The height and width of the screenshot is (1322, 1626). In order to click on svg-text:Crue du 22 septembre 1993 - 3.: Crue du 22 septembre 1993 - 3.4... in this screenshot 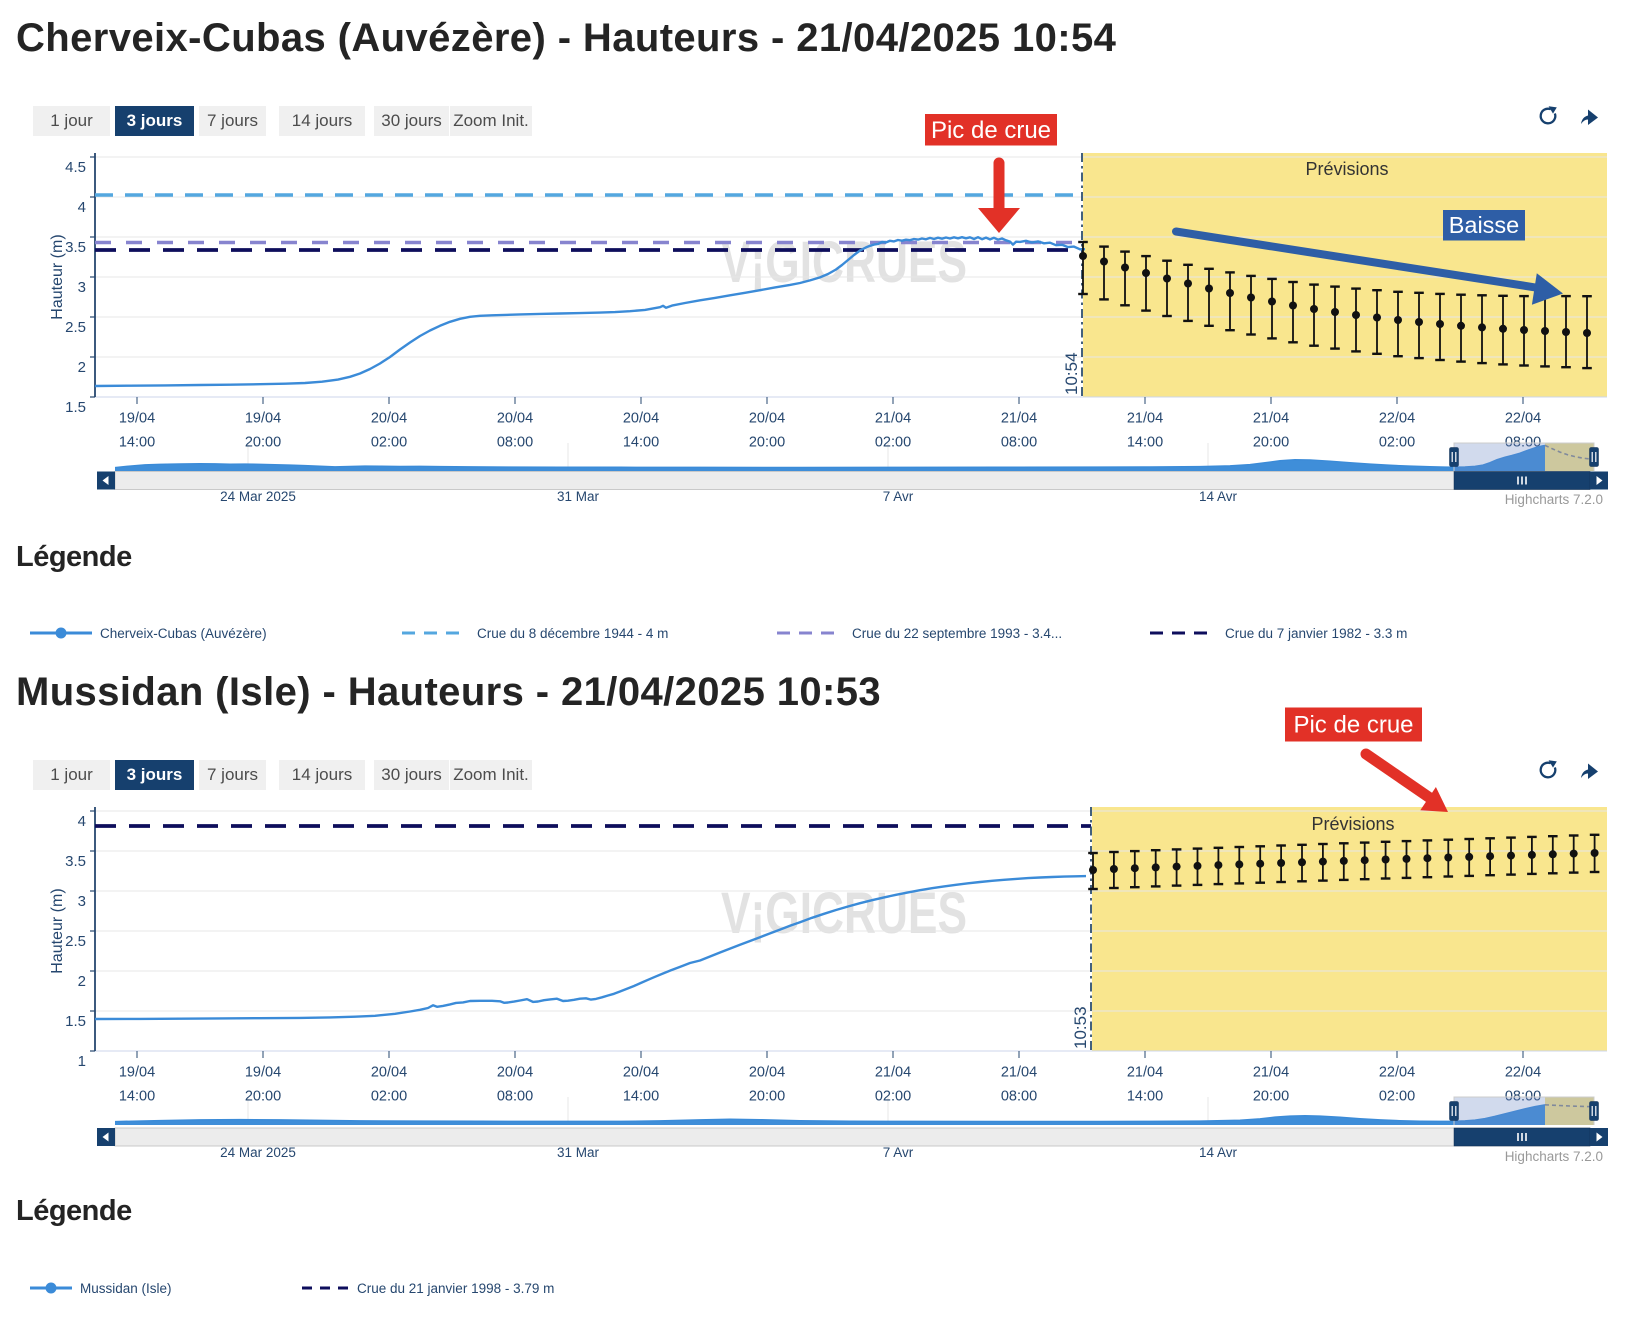, I will do `click(957, 633)`.